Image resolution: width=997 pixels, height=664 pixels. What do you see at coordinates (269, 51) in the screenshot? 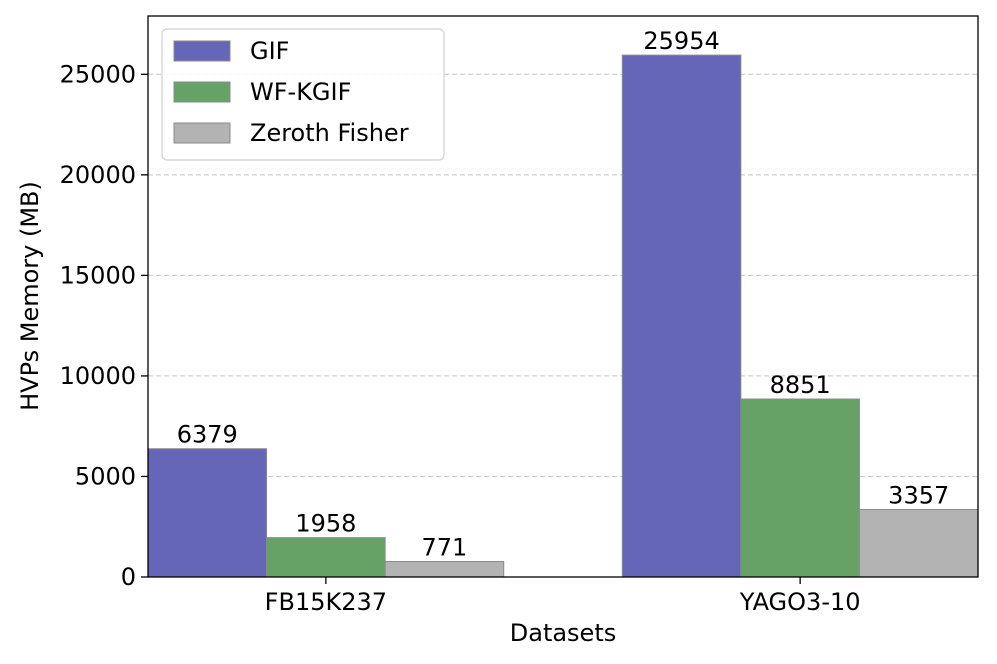
I see `legend-label: GIF` at bounding box center [269, 51].